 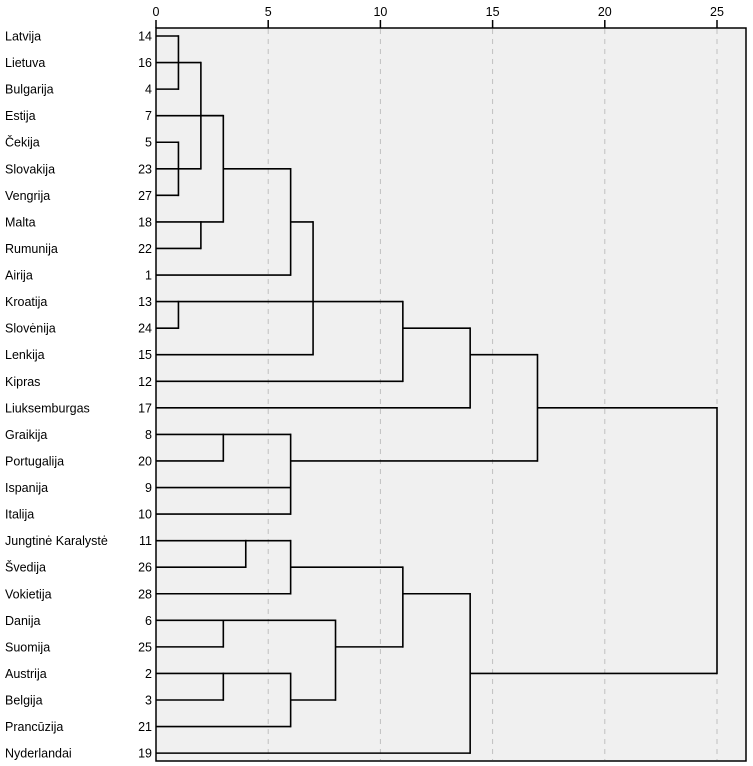 What do you see at coordinates (28, 594) in the screenshot?
I see `leaf-label: Vokietija` at bounding box center [28, 594].